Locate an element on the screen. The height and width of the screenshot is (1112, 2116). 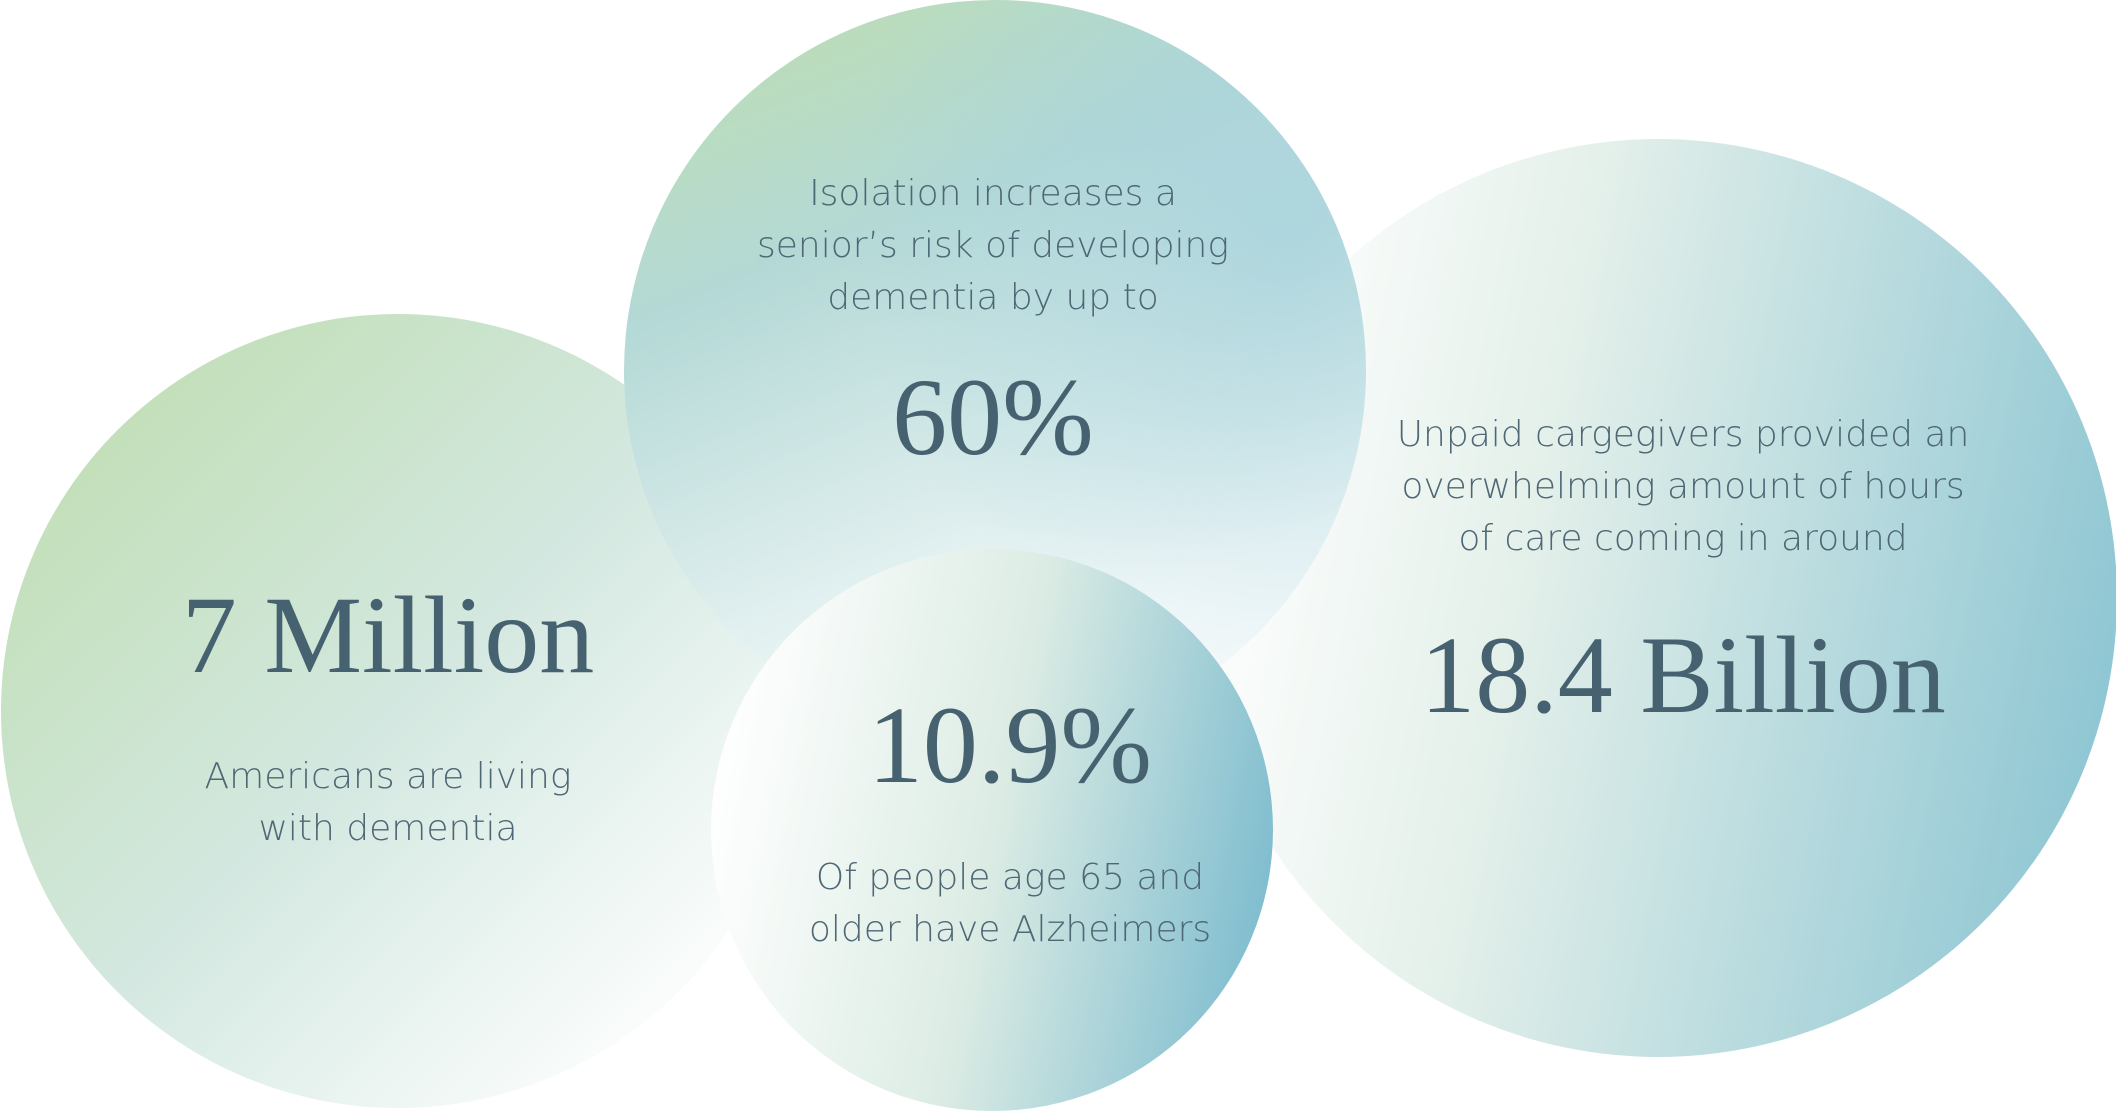
stat-description: overwhelming amount of hours is located at coordinates (1682, 486).